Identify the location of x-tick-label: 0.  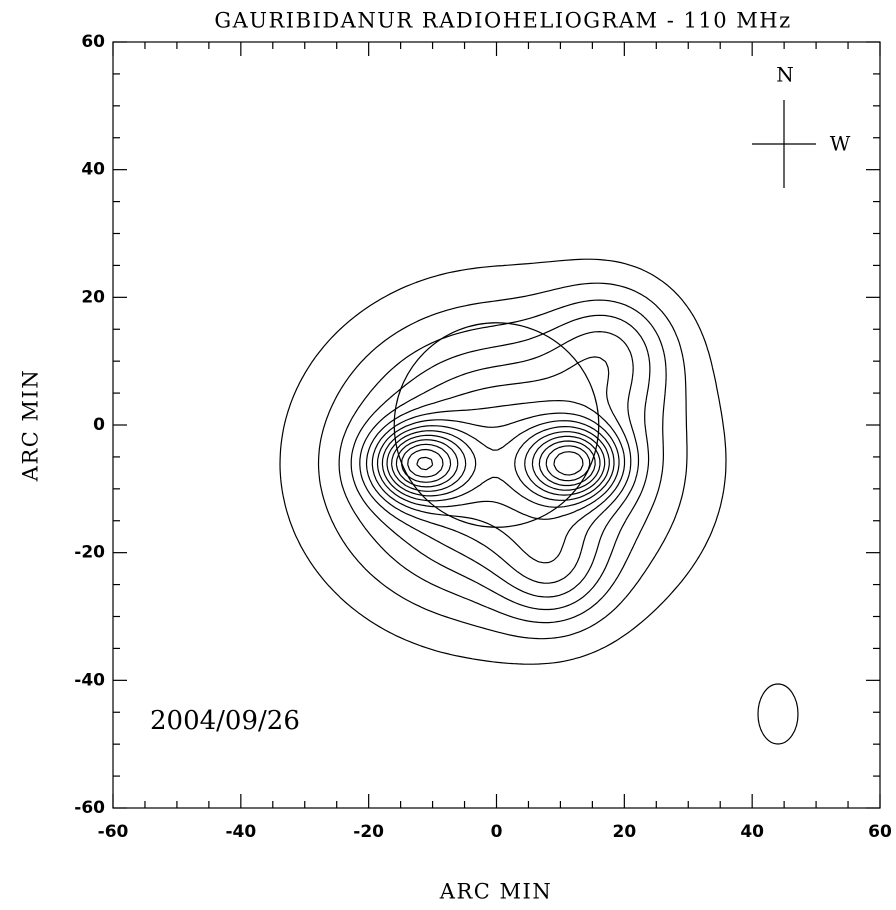
(497, 832).